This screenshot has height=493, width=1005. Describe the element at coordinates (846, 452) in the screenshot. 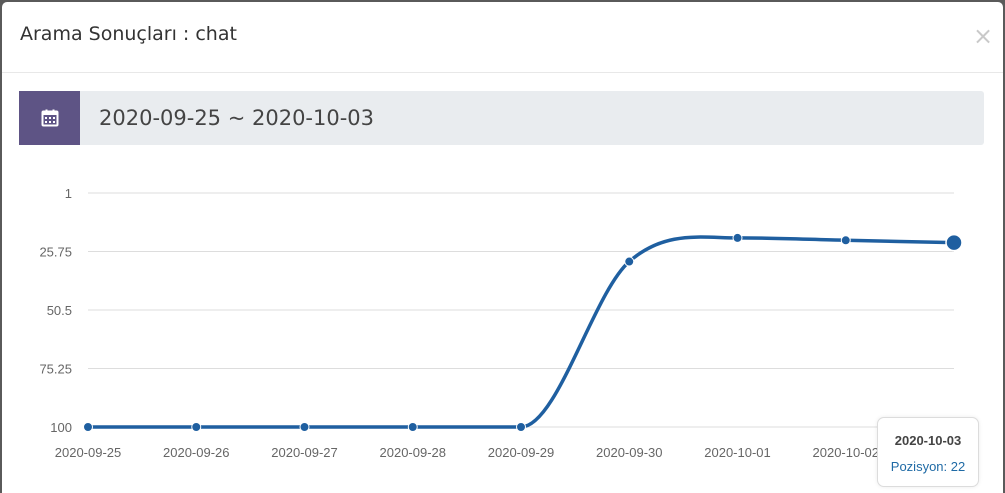

I see `x-tick-label: 2020-10-02` at that location.